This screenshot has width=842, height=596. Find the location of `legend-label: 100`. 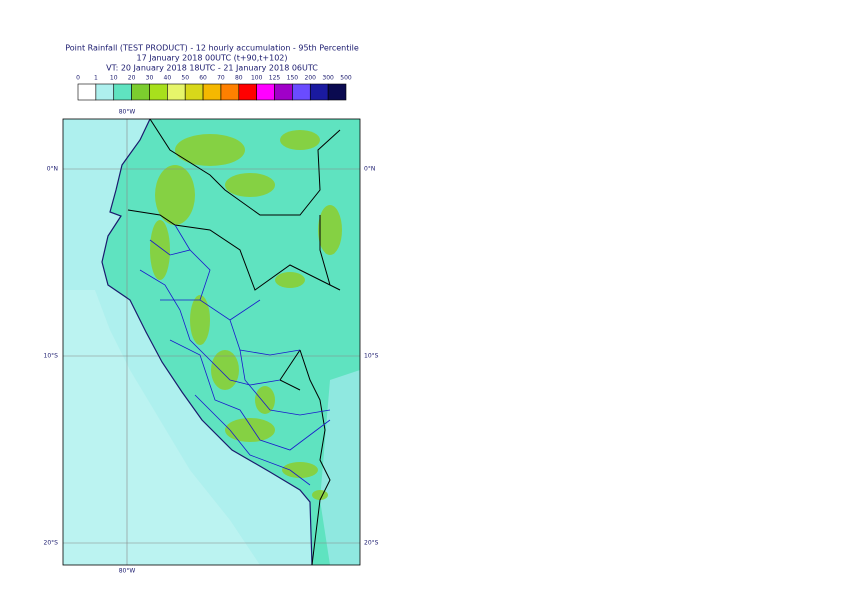

legend-label: 100 is located at coordinates (257, 78).